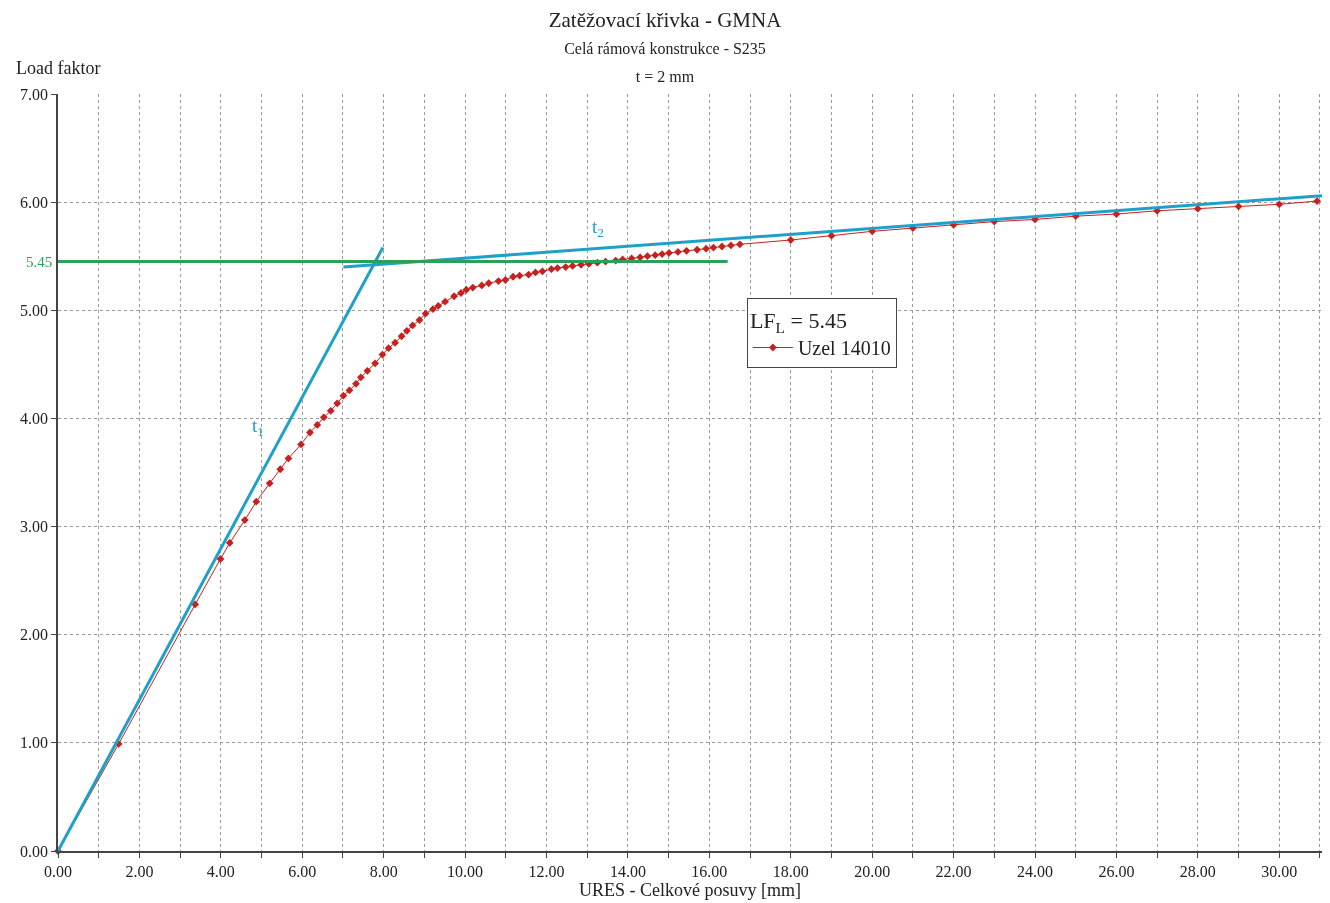 This screenshot has height=903, width=1330. I want to click on x-tick-label: 0.00, so click(58, 871).